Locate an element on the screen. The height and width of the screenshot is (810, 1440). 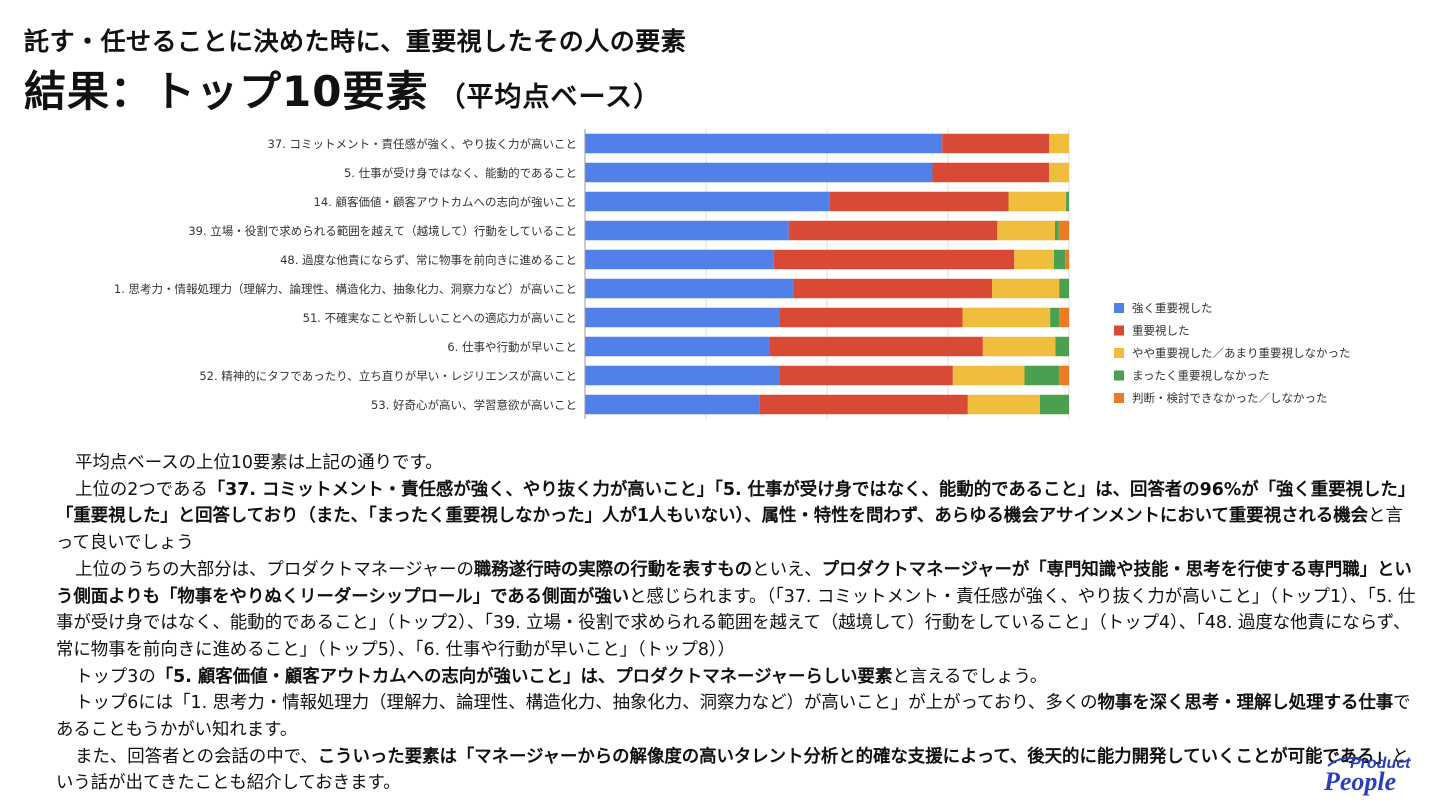
legend-label: 強く重要視した is located at coordinates (1172, 308).